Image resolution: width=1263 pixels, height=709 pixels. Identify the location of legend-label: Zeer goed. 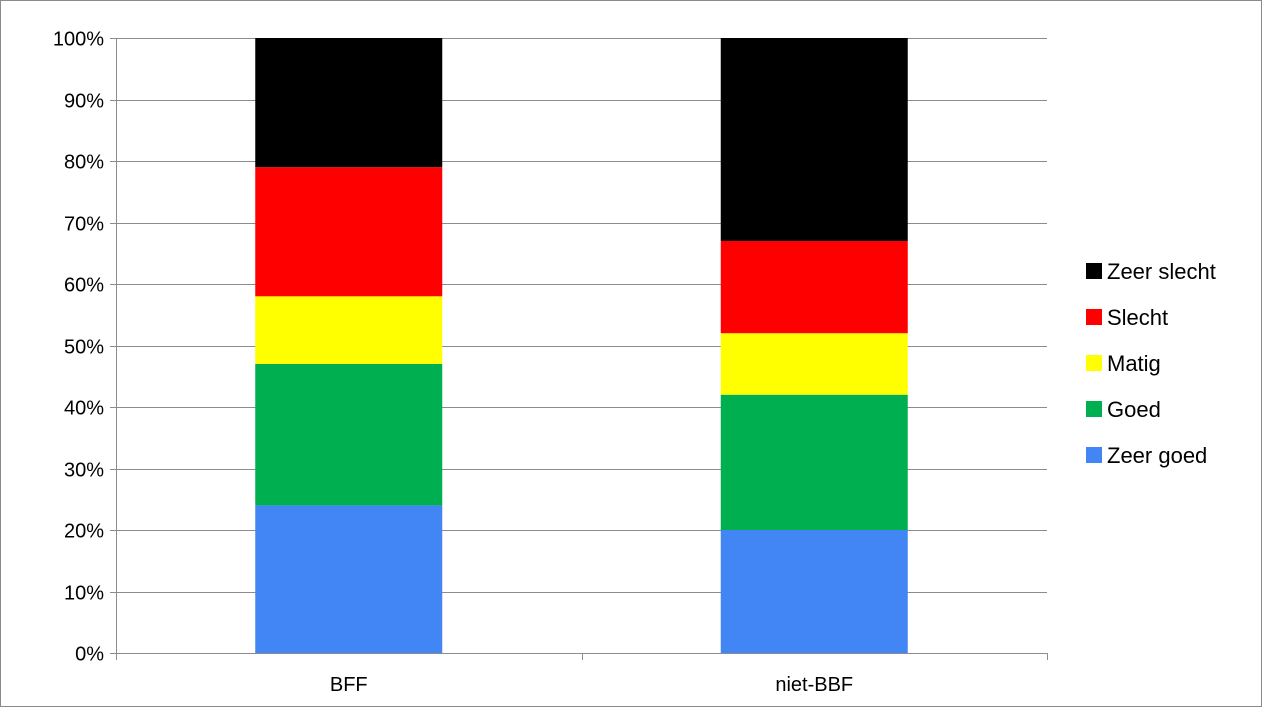
(1157, 455).